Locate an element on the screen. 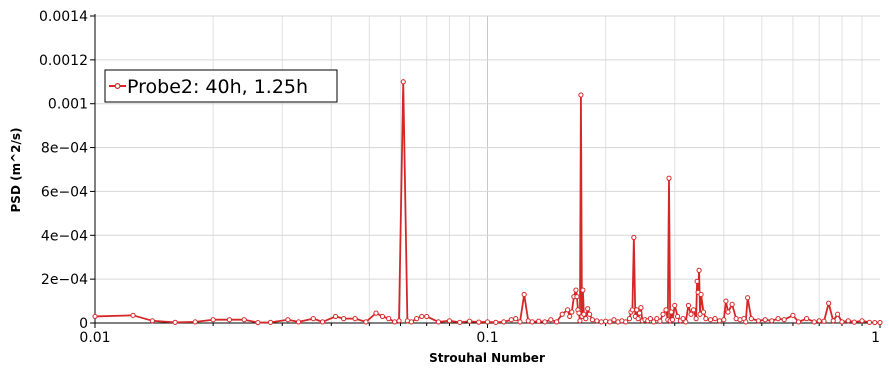 This screenshot has width=889, height=371. y-tick-label: 8e−04 is located at coordinates (64, 149).